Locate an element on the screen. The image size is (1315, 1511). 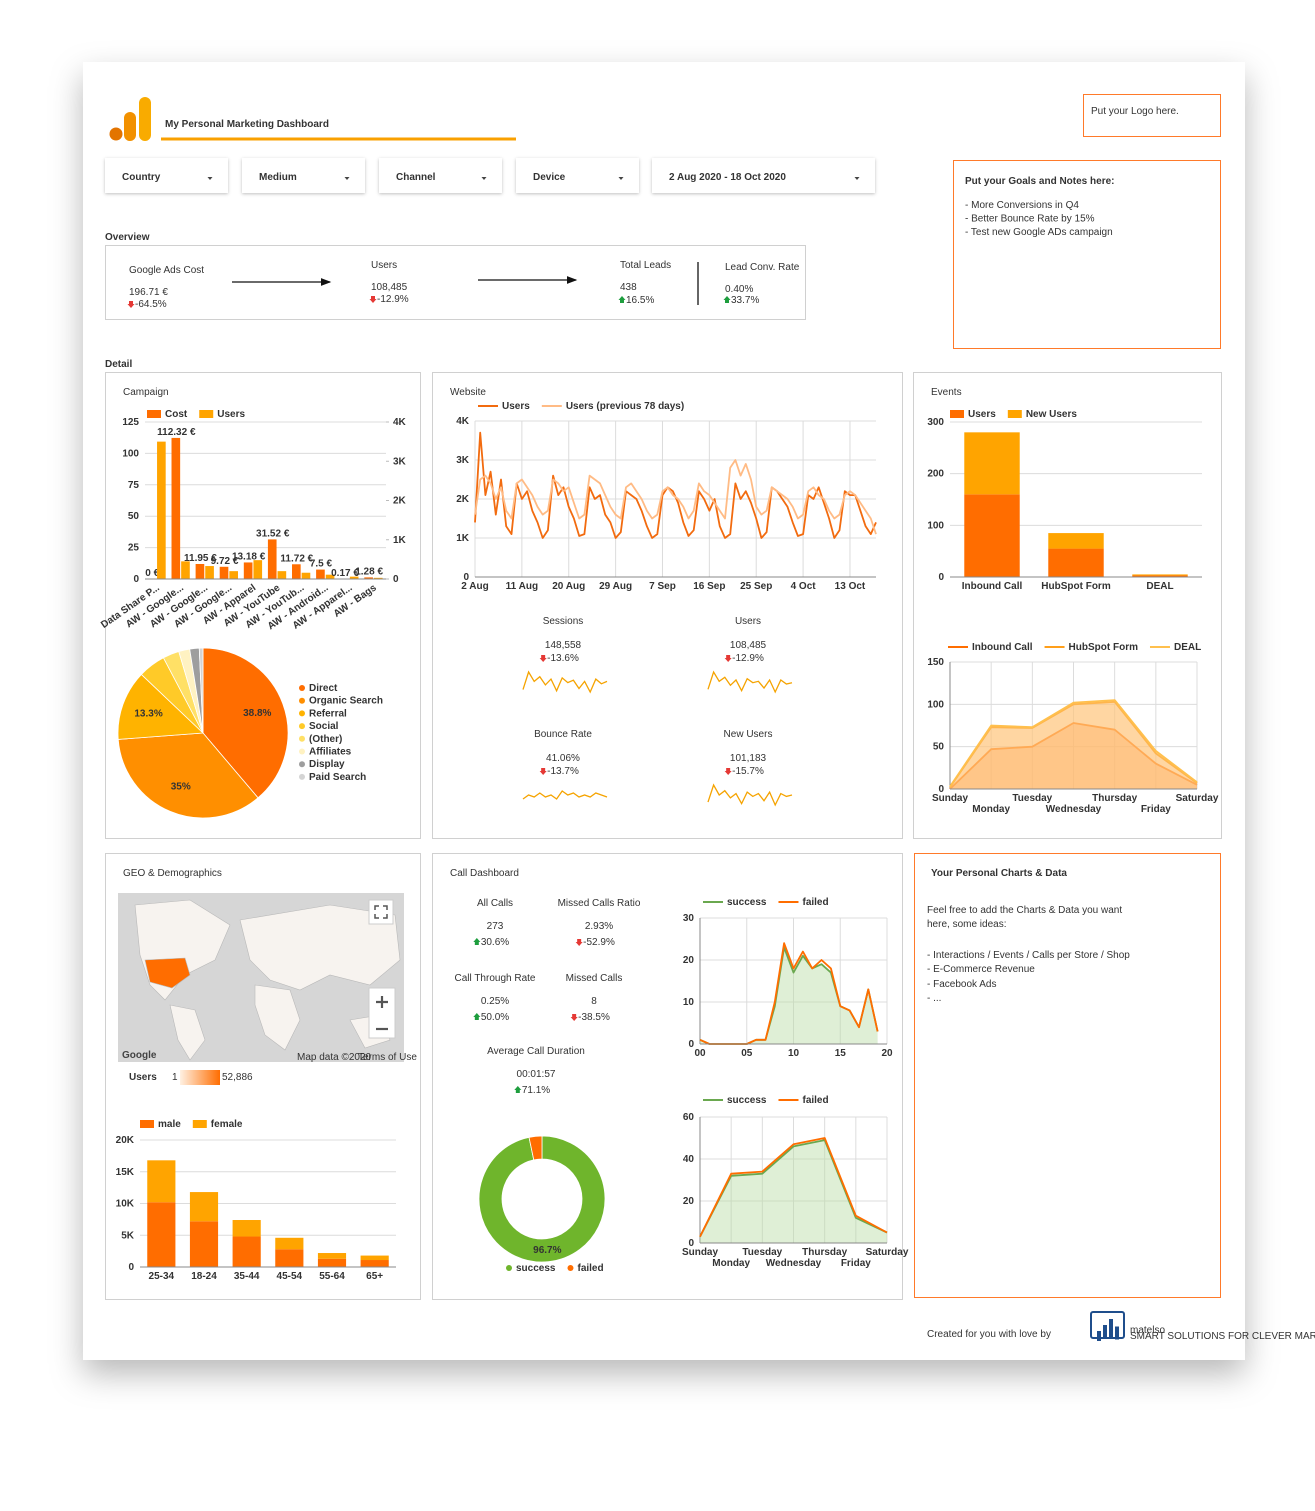
change-value: -12.9% is located at coordinates (748, 658).